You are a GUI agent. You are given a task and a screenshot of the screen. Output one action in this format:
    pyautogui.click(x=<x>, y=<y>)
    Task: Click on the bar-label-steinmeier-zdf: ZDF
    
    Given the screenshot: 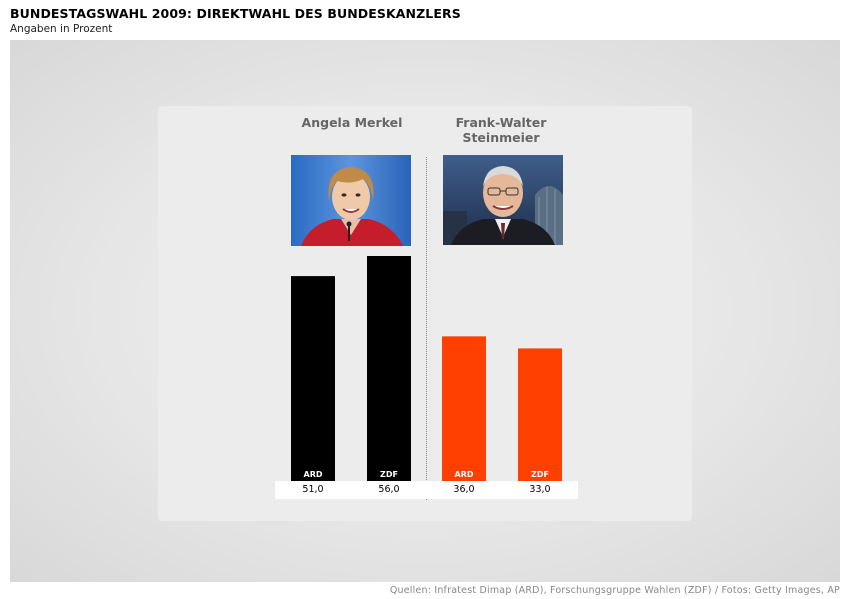 What is the action you would take?
    pyautogui.click(x=540, y=474)
    